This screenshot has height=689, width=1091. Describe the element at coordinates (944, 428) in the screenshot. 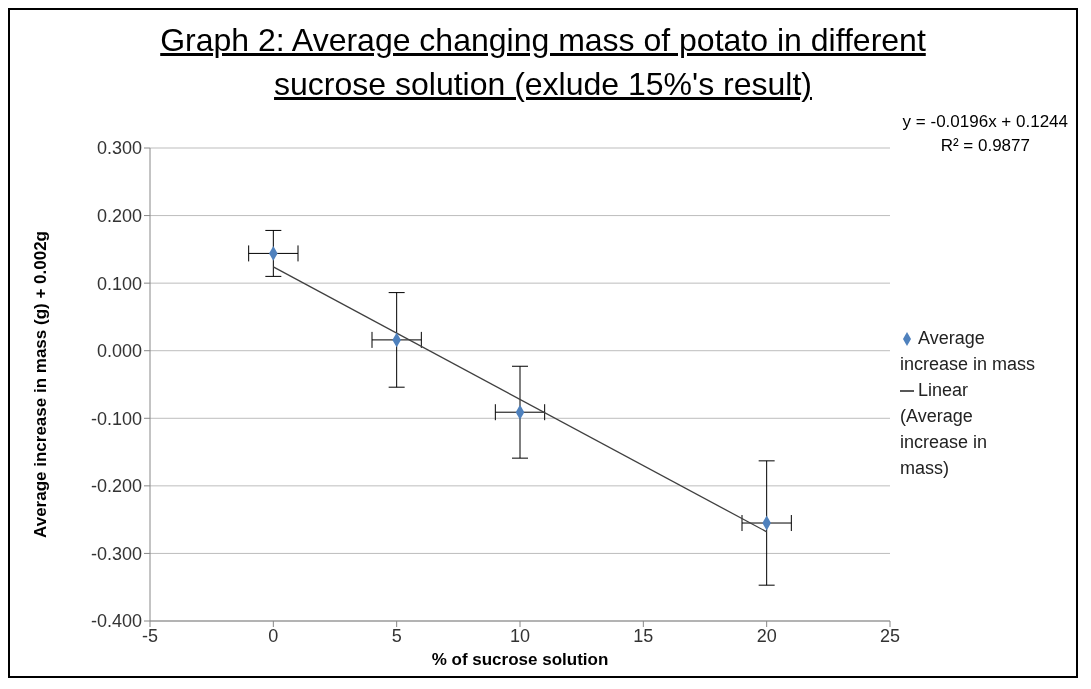

I see `legend-label: Linear (Average increase in mass)` at that location.